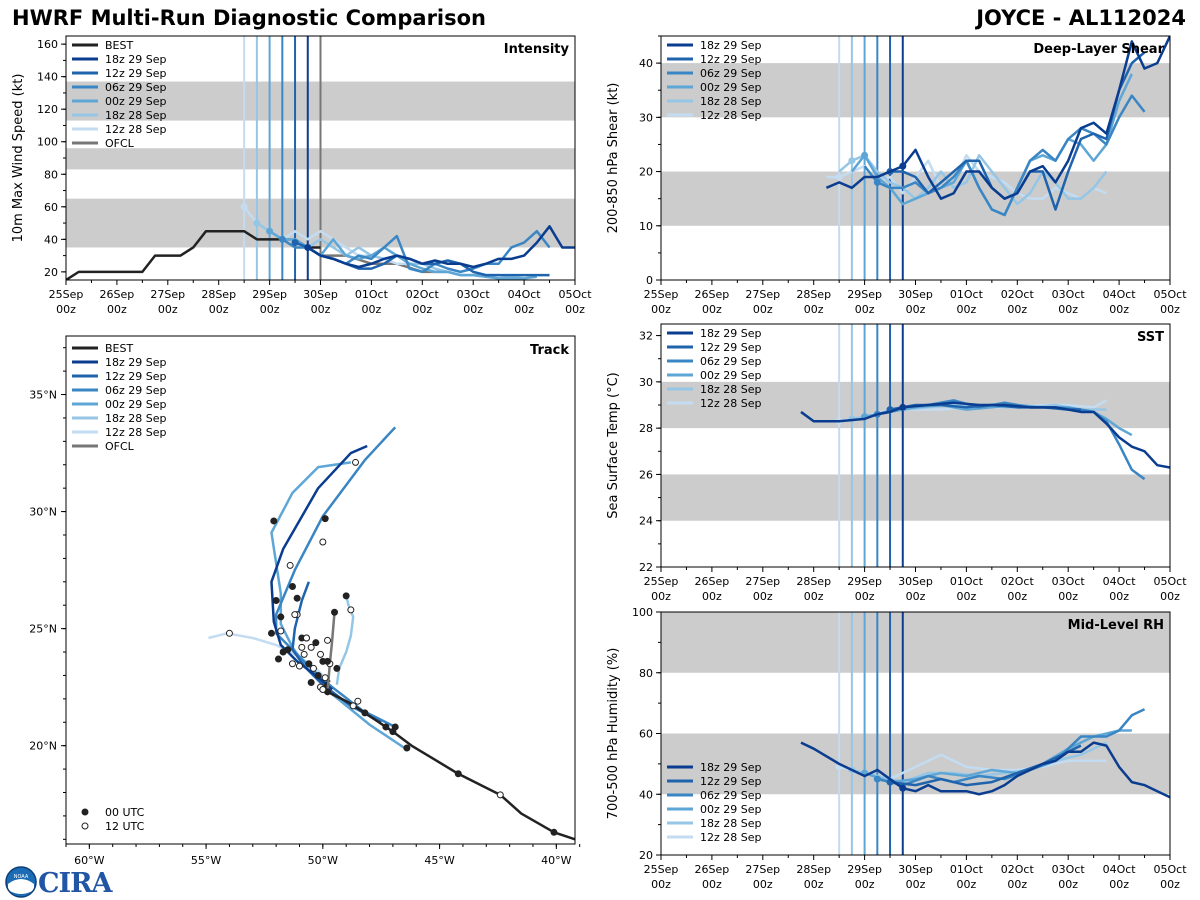 The image size is (1200, 900). What do you see at coordinates (43, 395) in the screenshot?
I see `y-tick-label: 35°N` at bounding box center [43, 395].